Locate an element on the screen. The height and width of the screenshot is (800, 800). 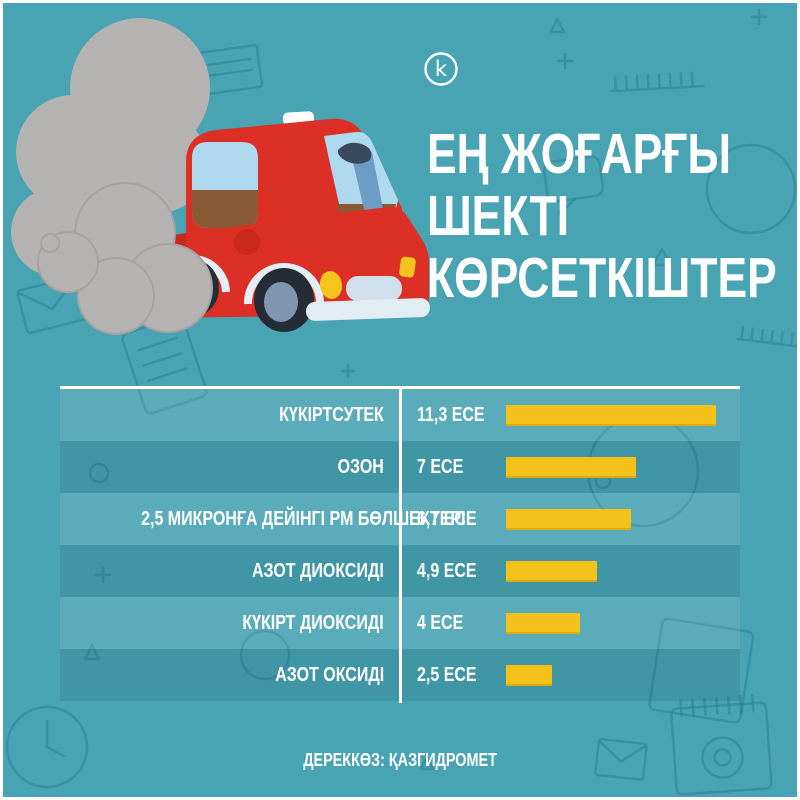
car-interior is located at coordinates (225, 209).